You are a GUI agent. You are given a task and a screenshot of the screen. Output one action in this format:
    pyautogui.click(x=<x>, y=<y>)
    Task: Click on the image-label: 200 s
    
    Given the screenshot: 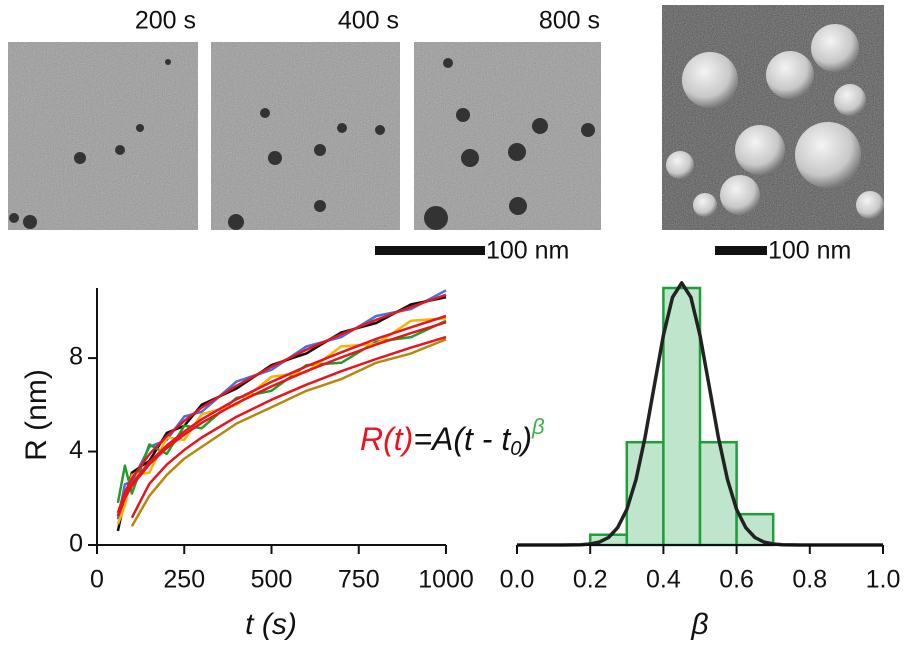 What is the action you would take?
    pyautogui.click(x=165, y=21)
    